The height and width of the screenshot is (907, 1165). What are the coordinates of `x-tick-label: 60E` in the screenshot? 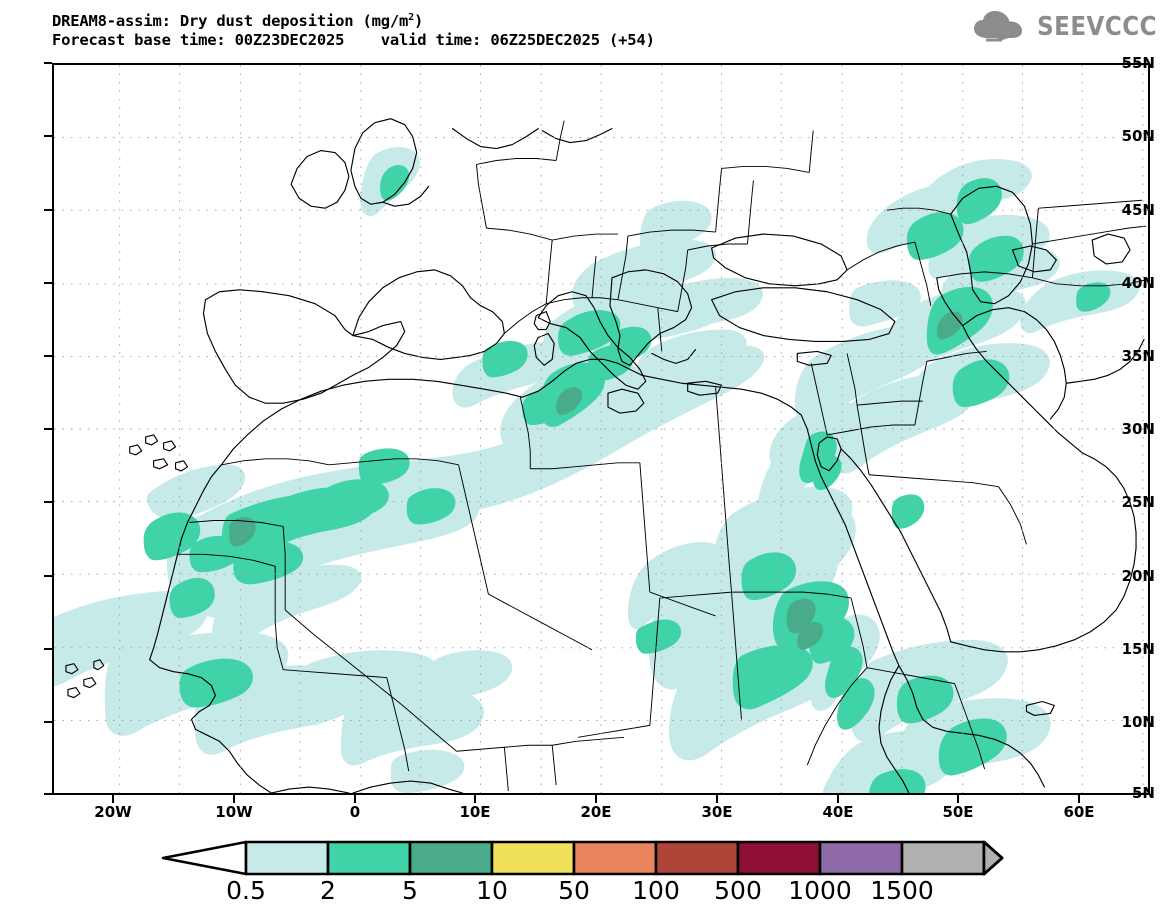 It's located at (1079, 812).